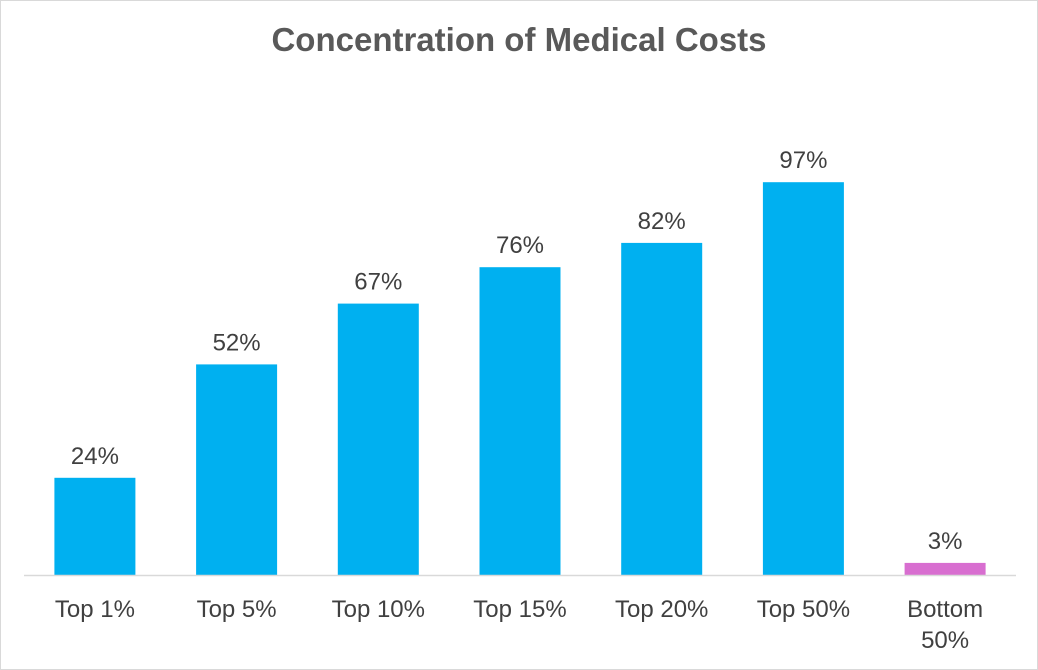 This screenshot has width=1038, height=670. What do you see at coordinates (803, 160) in the screenshot?
I see `data-label-5: 97%` at bounding box center [803, 160].